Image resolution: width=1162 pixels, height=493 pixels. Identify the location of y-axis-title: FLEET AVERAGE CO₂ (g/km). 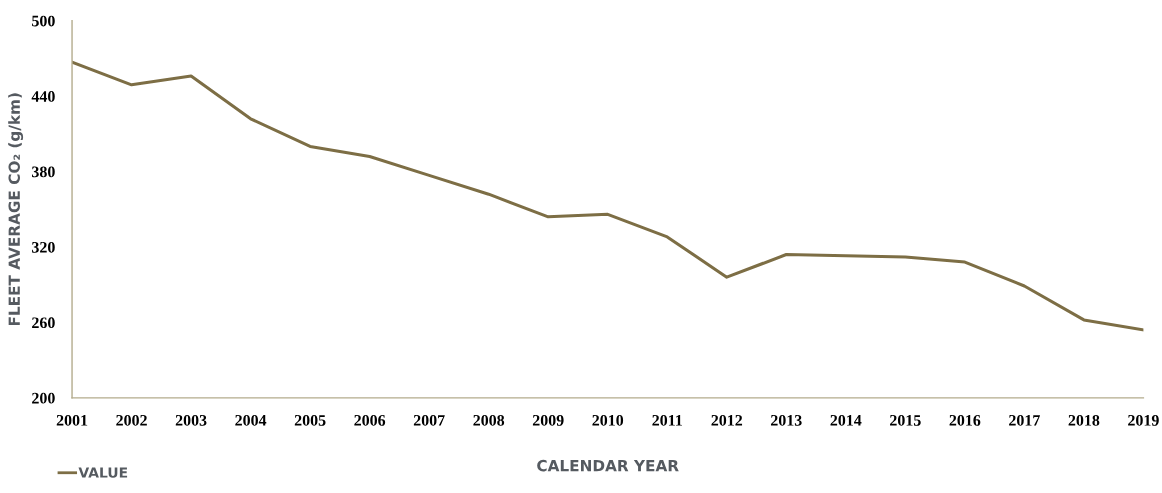
(16, 209).